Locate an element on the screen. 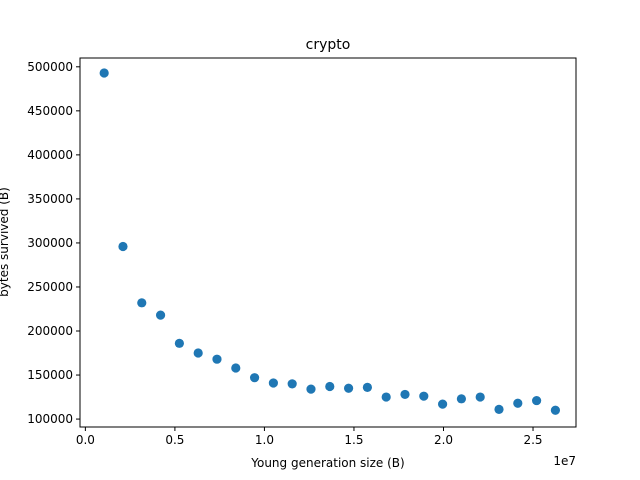 The width and height of the screenshot is (640, 480). y-tick-label: 500000 is located at coordinates (50, 67).